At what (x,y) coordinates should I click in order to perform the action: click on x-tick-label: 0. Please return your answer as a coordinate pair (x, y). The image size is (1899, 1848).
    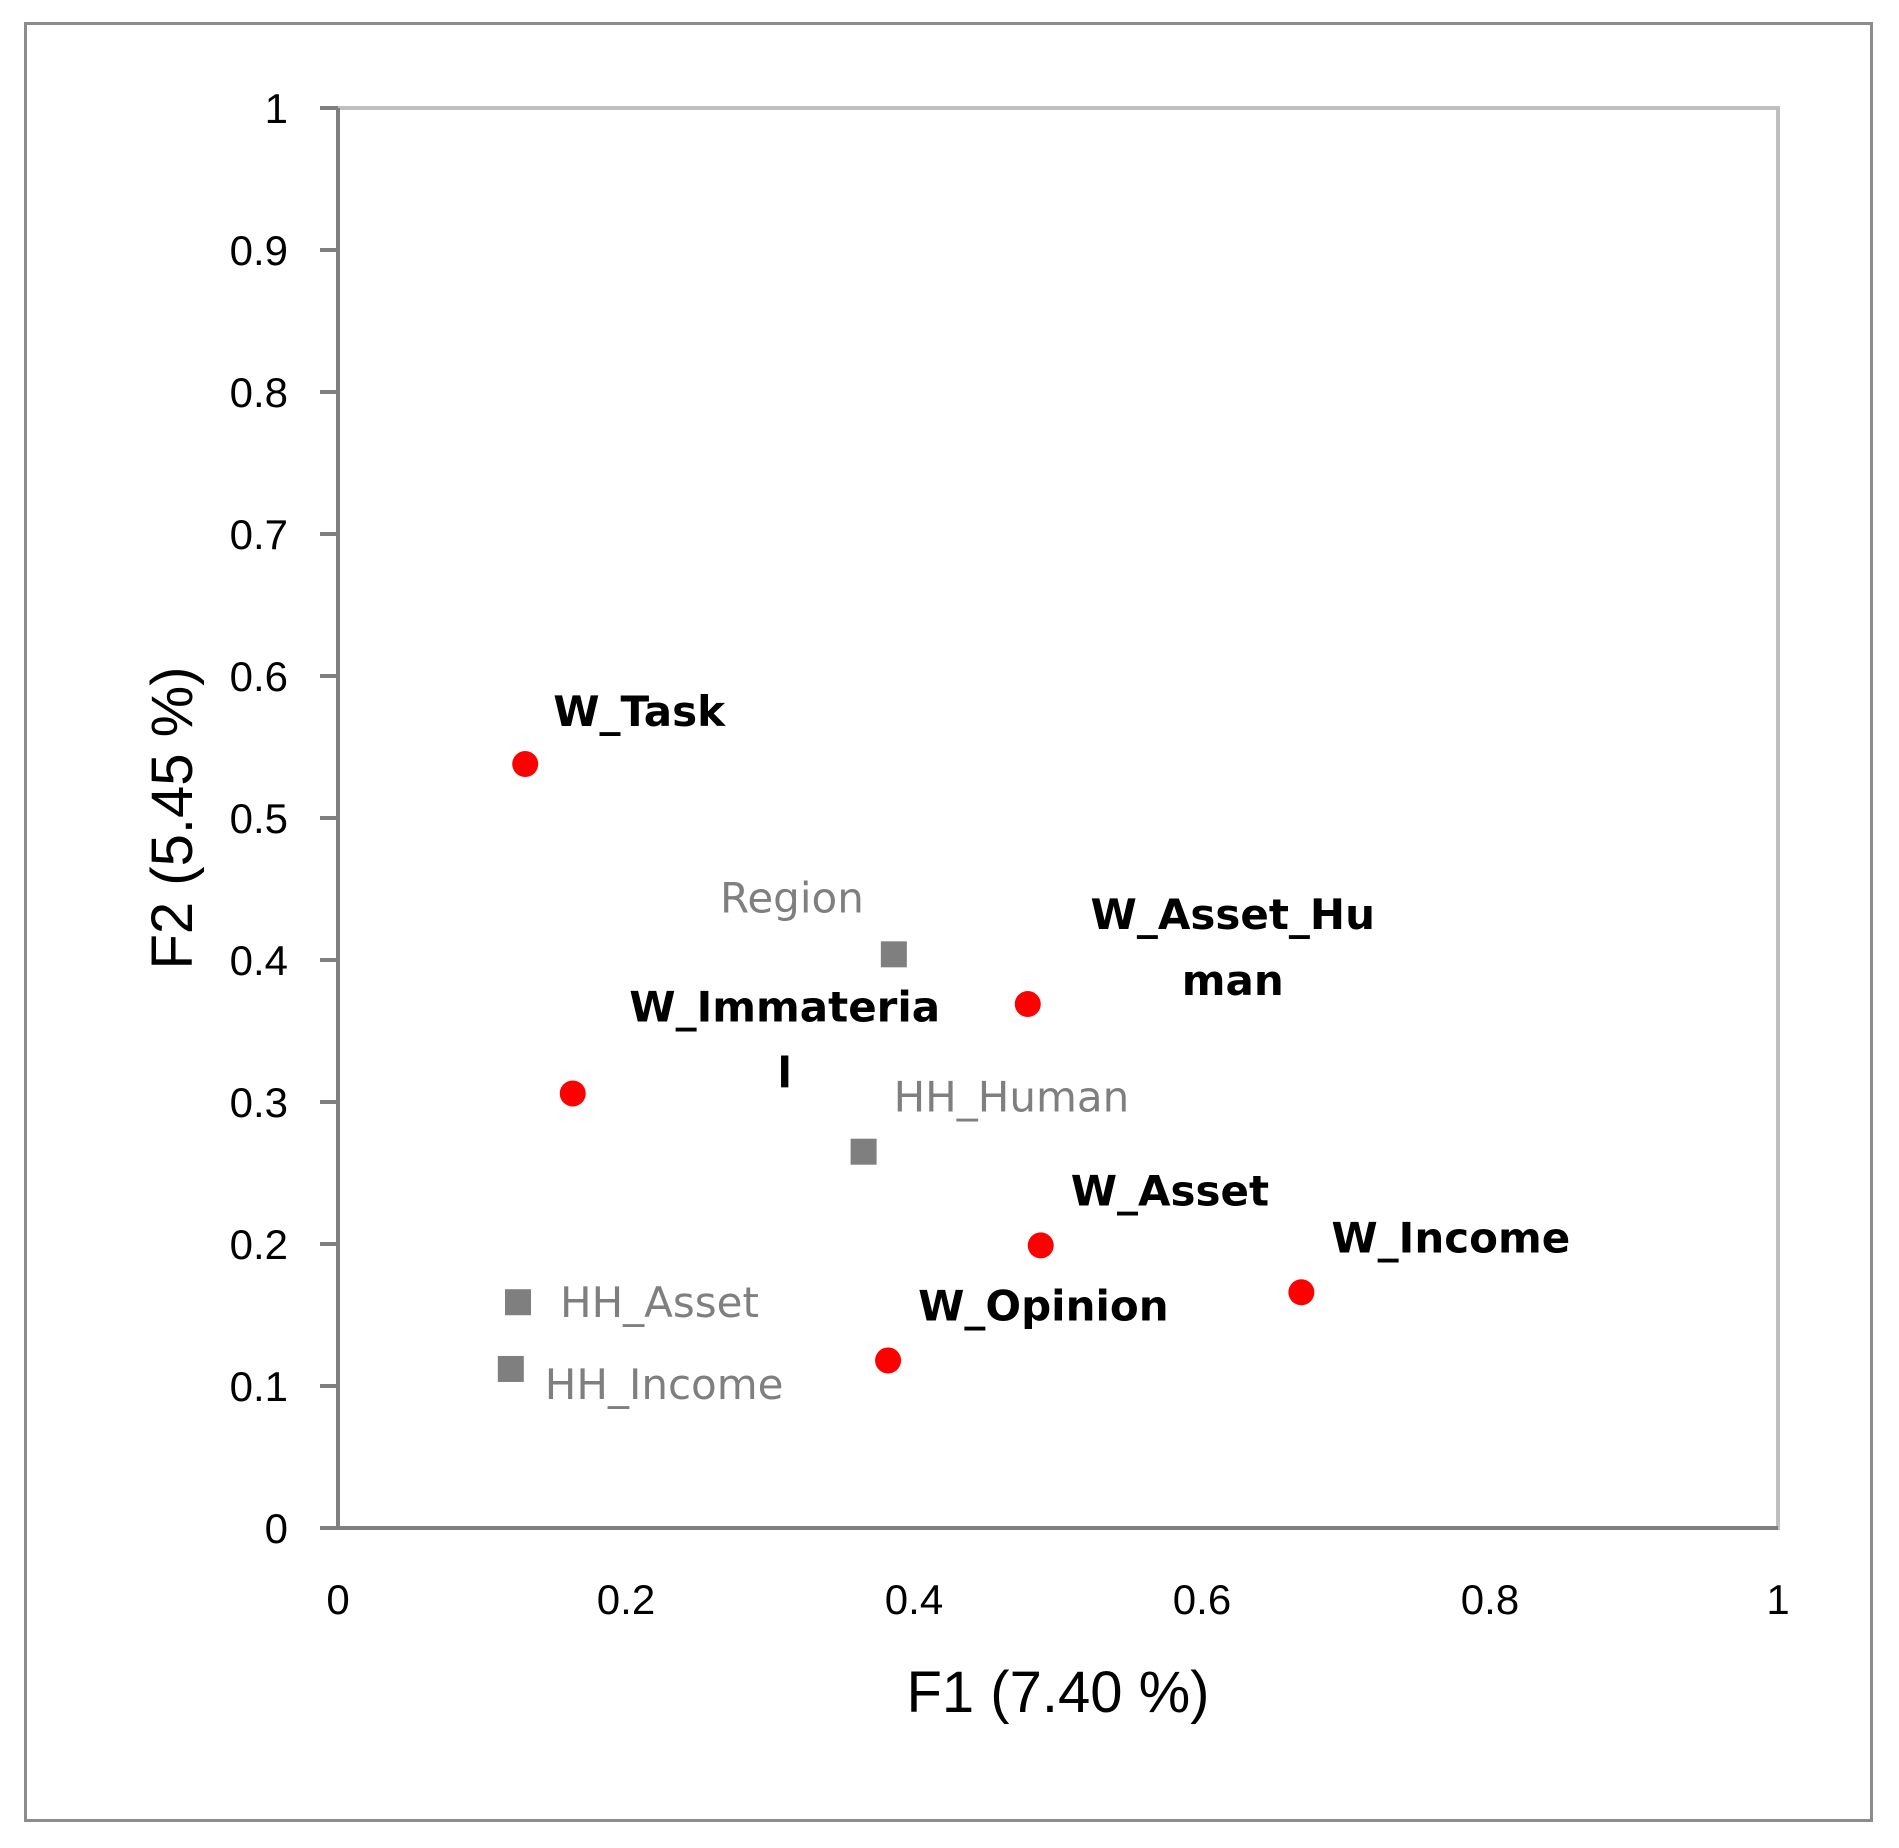
    Looking at the image, I should click on (337, 1599).